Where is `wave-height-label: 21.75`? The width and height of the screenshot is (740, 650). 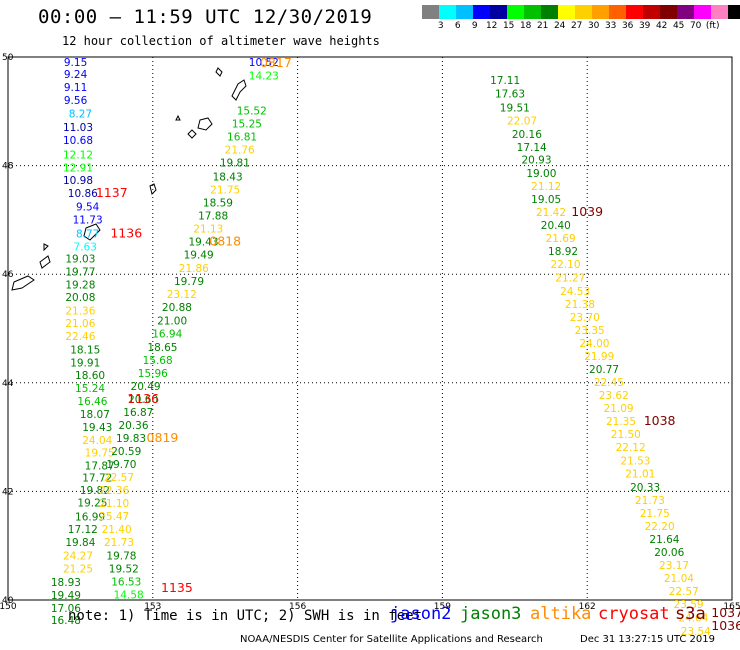
wave-height-label: 21.75 is located at coordinates (655, 514).